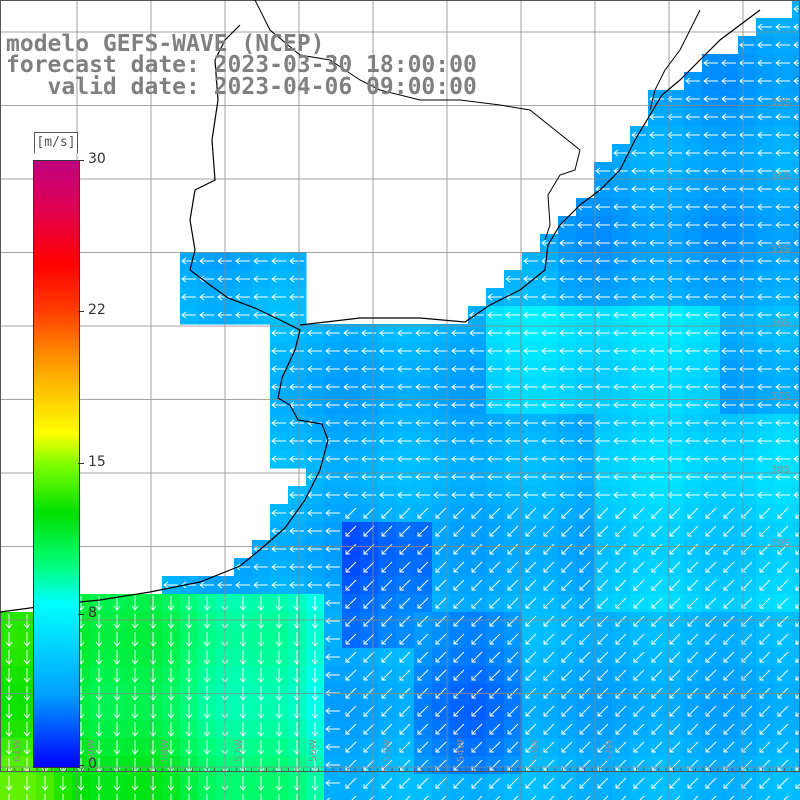 This screenshot has width=800, height=800. I want to click on colorbar-tickmark, so click(81, 463).